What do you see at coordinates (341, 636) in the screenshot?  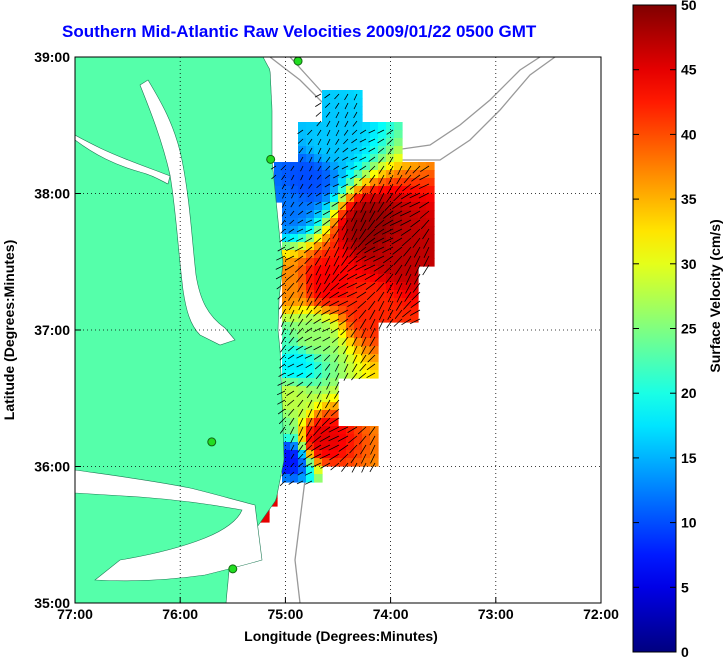 I see `x-axis-label: Longitude (Degrees:Minutes)` at bounding box center [341, 636].